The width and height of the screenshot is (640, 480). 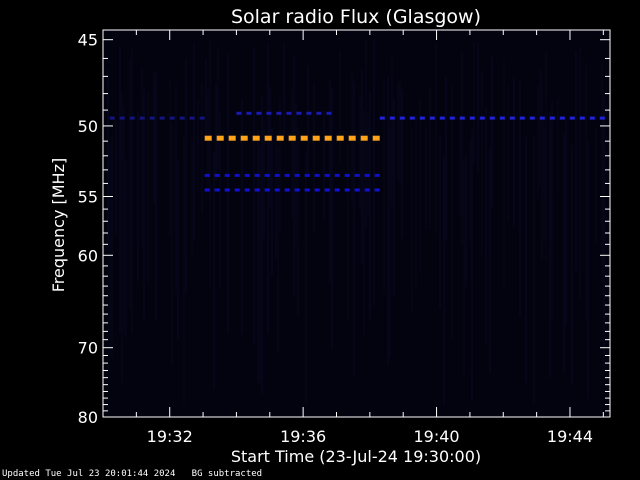 I want to click on y-tick-label: 70, so click(x=88, y=348).